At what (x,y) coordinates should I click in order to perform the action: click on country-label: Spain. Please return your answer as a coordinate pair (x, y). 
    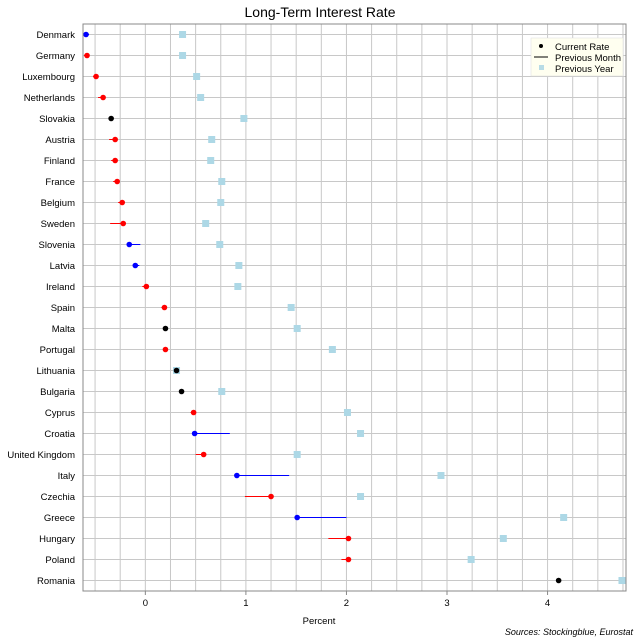
    Looking at the image, I should click on (63, 308).